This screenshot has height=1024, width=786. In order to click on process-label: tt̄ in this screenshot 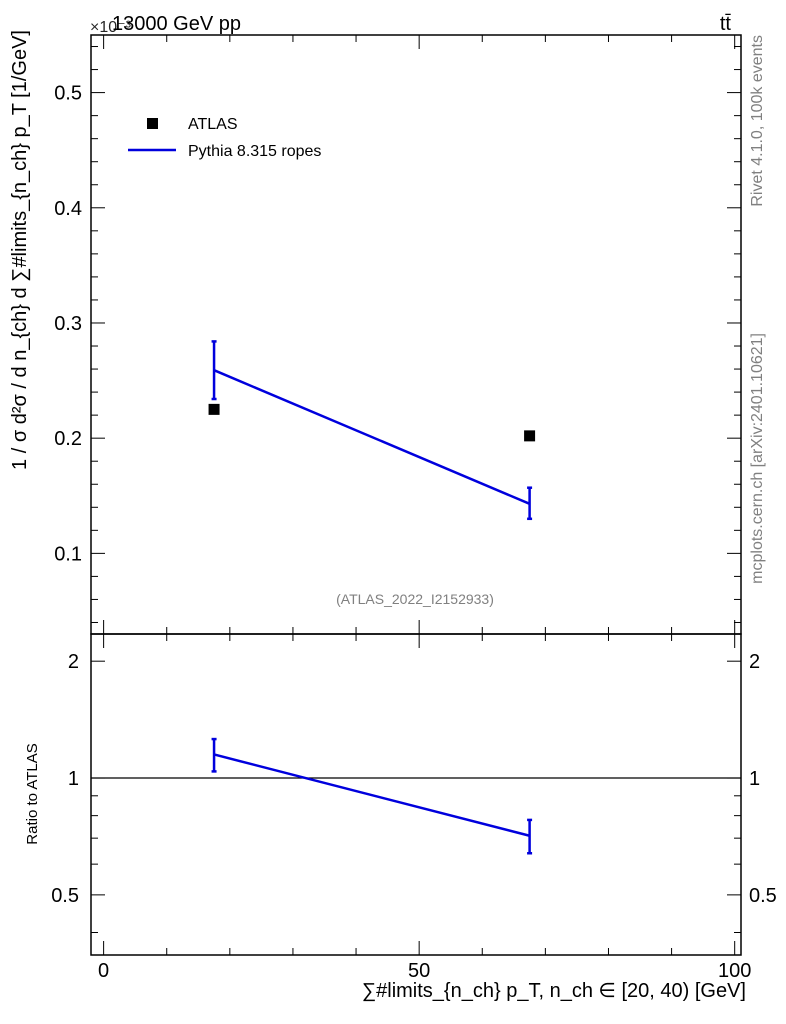, I will do `click(726, 24)`.